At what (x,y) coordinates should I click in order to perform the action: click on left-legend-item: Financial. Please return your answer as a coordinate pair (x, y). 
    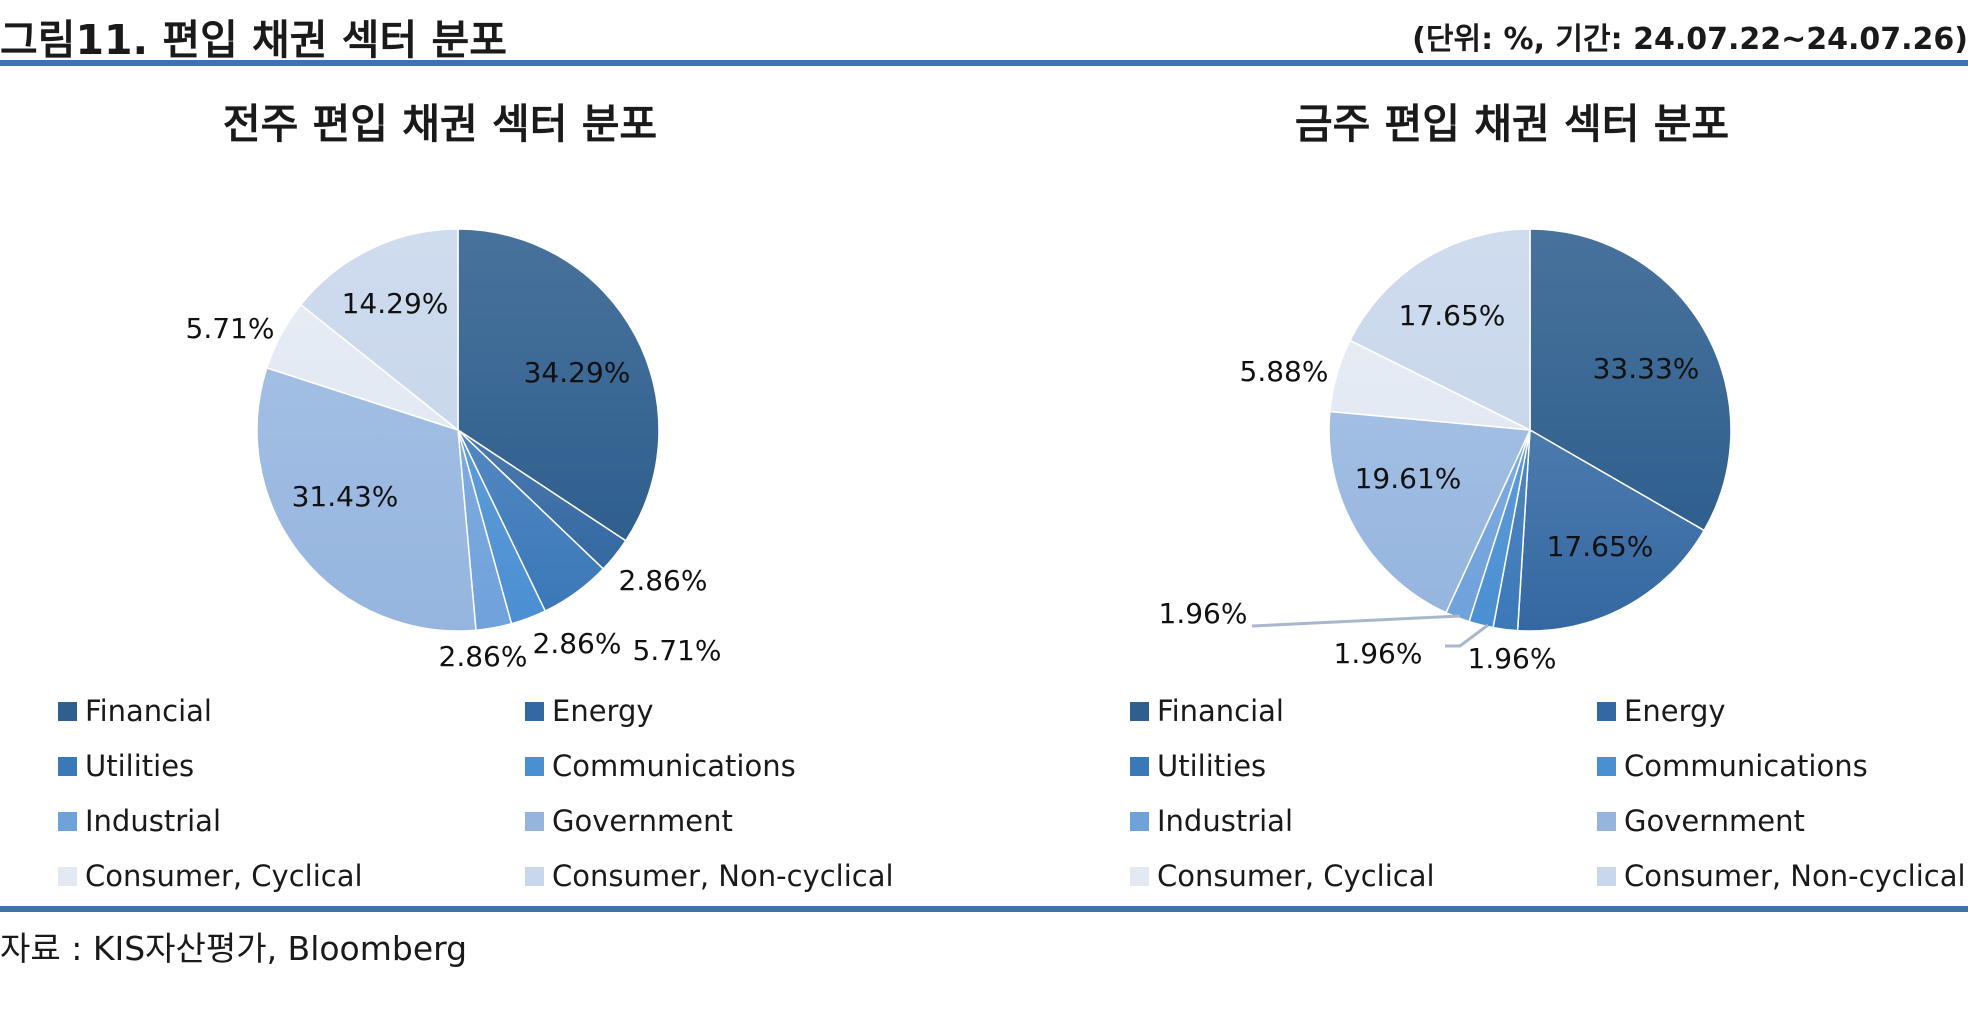
    Looking at the image, I should click on (135, 711).